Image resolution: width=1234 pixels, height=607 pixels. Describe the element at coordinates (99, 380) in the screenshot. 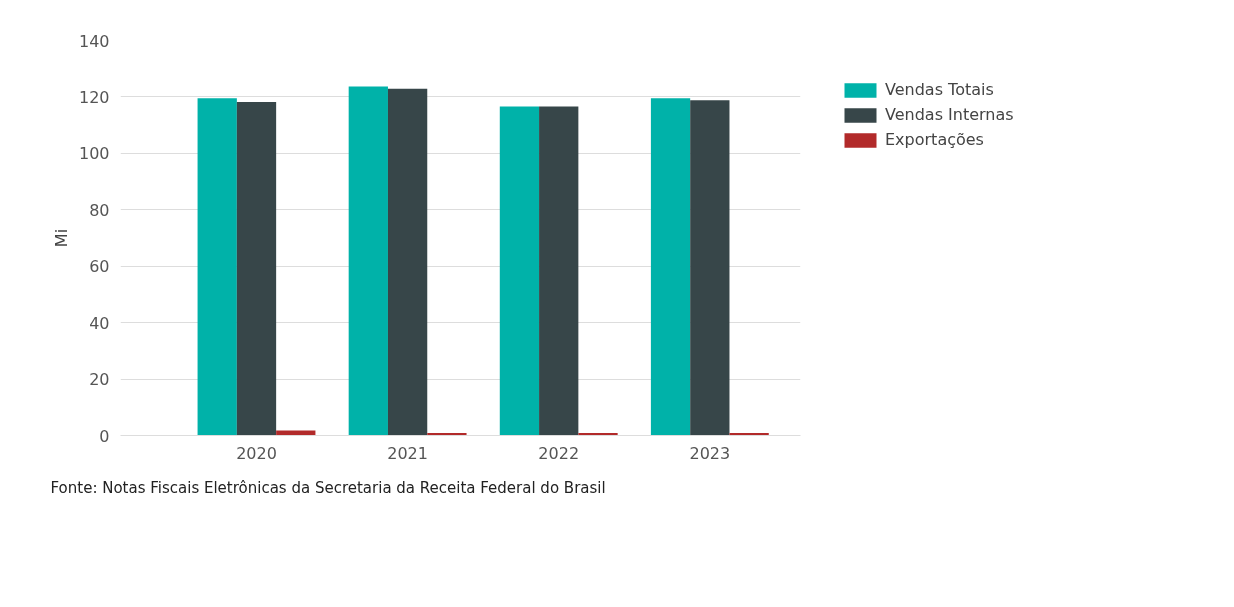

I see `y-tick-label: 20` at that location.